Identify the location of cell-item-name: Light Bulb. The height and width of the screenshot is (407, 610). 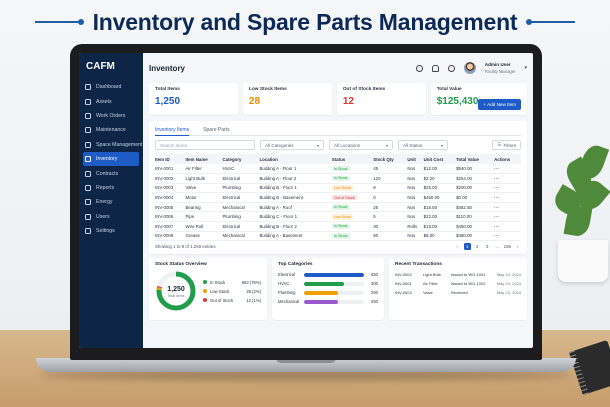
(204, 178).